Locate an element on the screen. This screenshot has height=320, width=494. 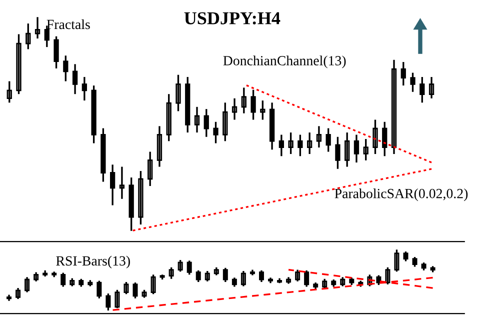
annotation: DonchianChannel(13) is located at coordinates (284, 62).